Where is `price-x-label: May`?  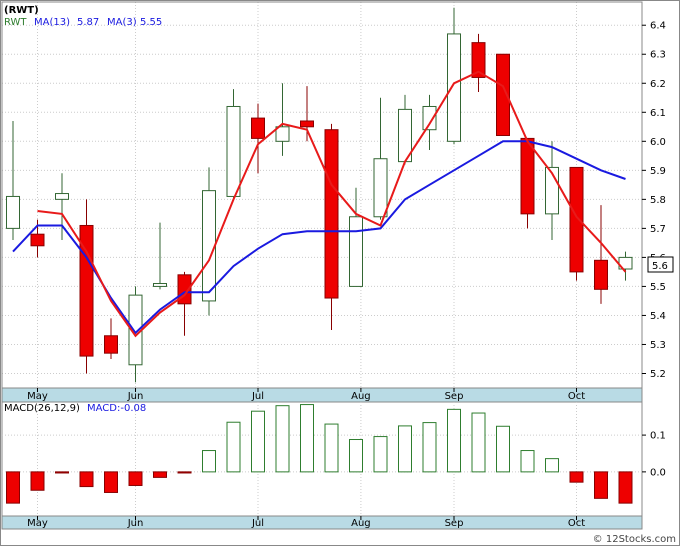
price-x-label: May is located at coordinates (37, 396).